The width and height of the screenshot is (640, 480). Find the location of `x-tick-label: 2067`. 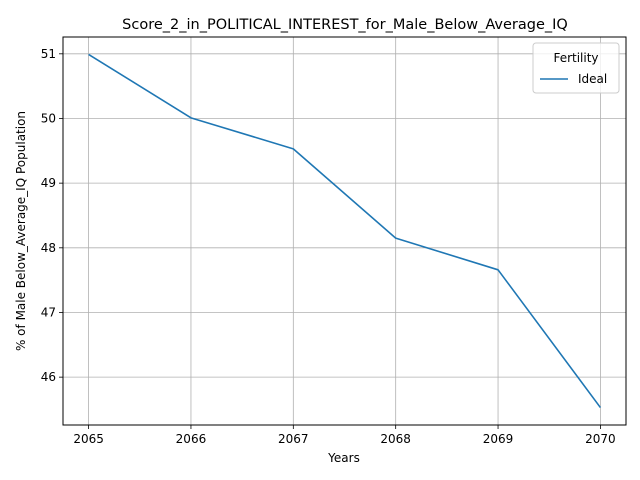

x-tick-label: 2067 is located at coordinates (293, 439).